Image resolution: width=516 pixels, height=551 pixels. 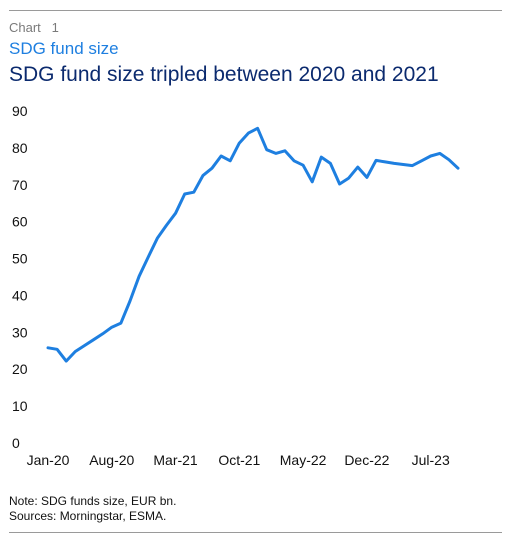 What do you see at coordinates (175, 460) in the screenshot?
I see `x-tick-label: Mar-21` at bounding box center [175, 460].